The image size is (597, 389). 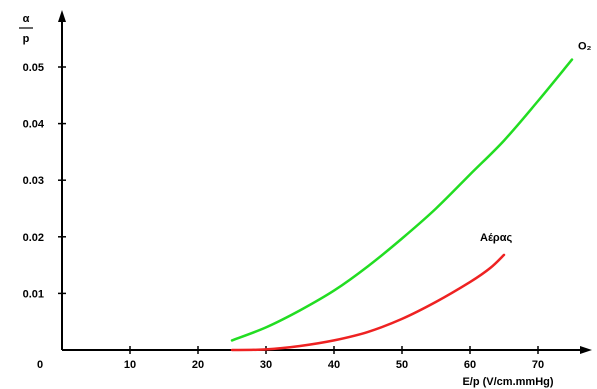 What do you see at coordinates (585, 47) in the screenshot?
I see `series-label: O₂` at bounding box center [585, 47].